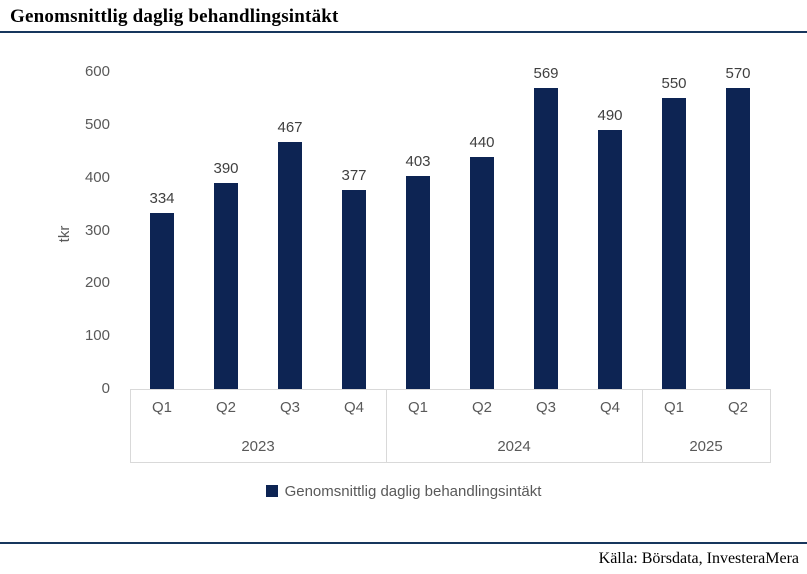 The width and height of the screenshot is (807, 574). Describe the element at coordinates (162, 198) in the screenshot. I see `bar-value-label: 334` at that location.